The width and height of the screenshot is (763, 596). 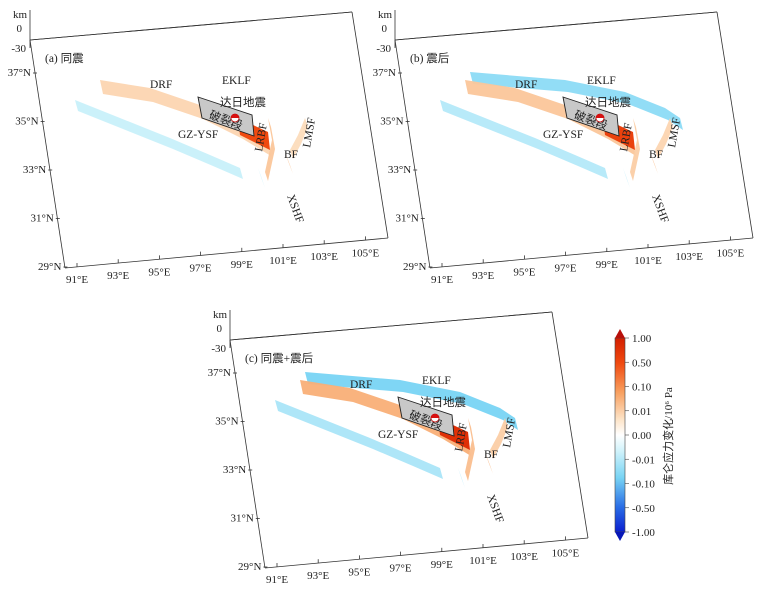 I want to click on colorbar-tick-label: 0.01, so click(x=641, y=412).